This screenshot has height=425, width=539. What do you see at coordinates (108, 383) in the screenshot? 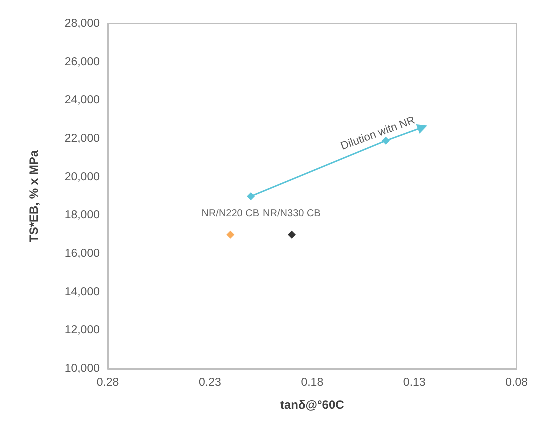
I see `x-tick-label: 0.28` at bounding box center [108, 383].